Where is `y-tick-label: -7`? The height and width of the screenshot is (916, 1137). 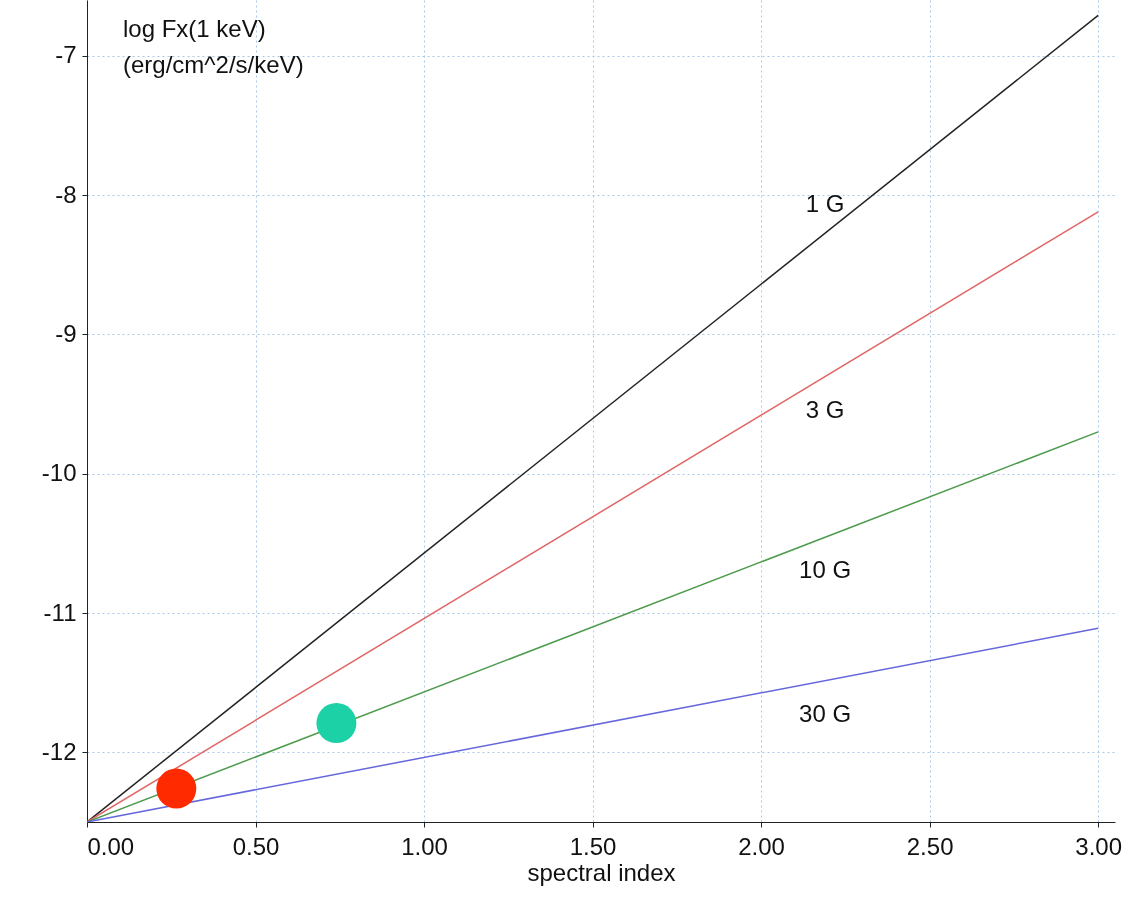 y-tick-label: -7 is located at coordinates (66, 55).